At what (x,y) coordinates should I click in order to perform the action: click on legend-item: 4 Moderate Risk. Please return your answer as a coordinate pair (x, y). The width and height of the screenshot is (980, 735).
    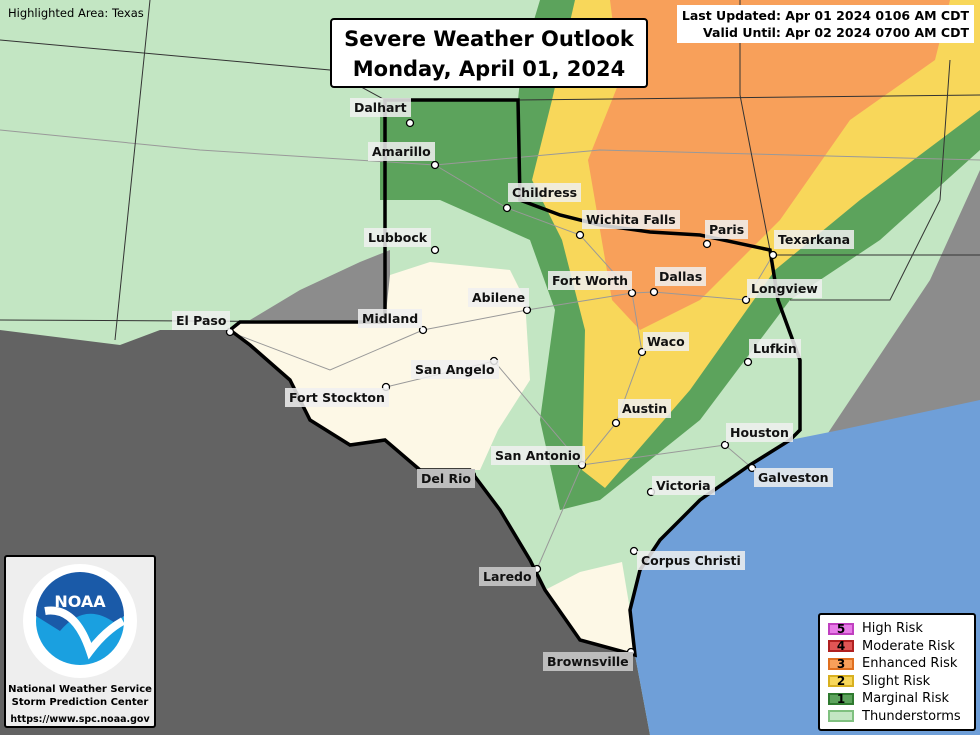
    Looking at the image, I should click on (897, 647).